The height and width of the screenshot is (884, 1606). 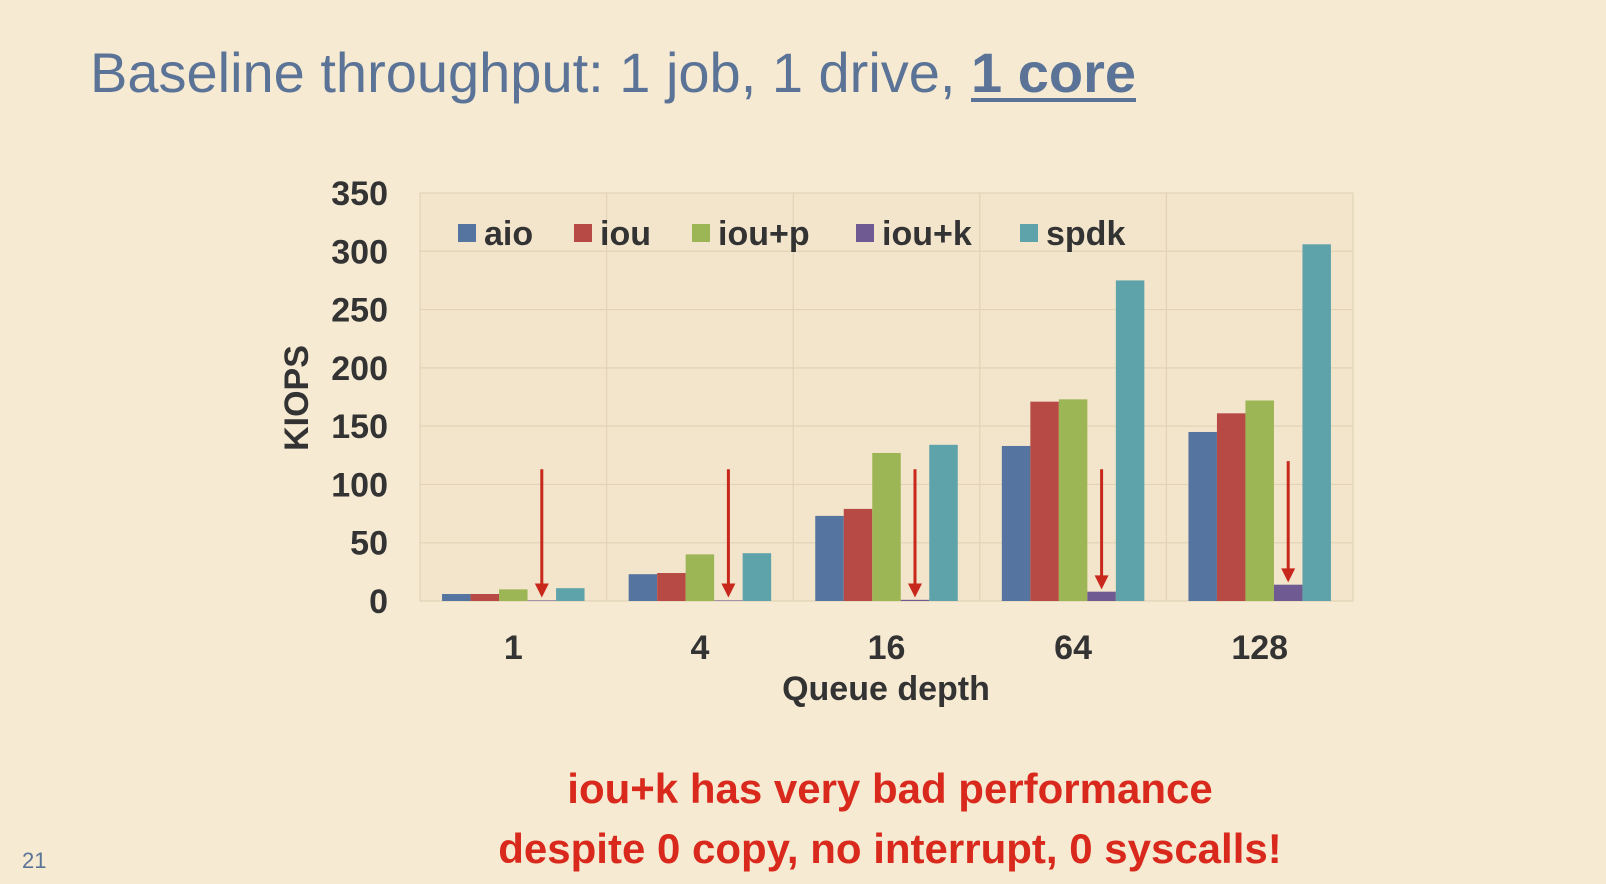 What do you see at coordinates (359, 485) in the screenshot?
I see `y-tick-label: 100` at bounding box center [359, 485].